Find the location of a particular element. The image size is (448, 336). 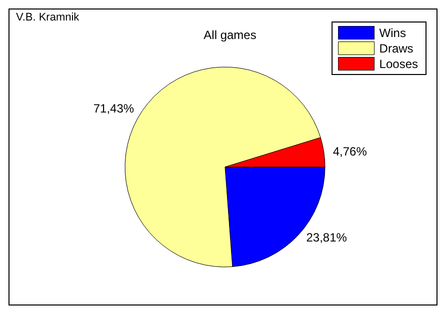

text: V.B. Kramnik is located at coordinates (48, 18).